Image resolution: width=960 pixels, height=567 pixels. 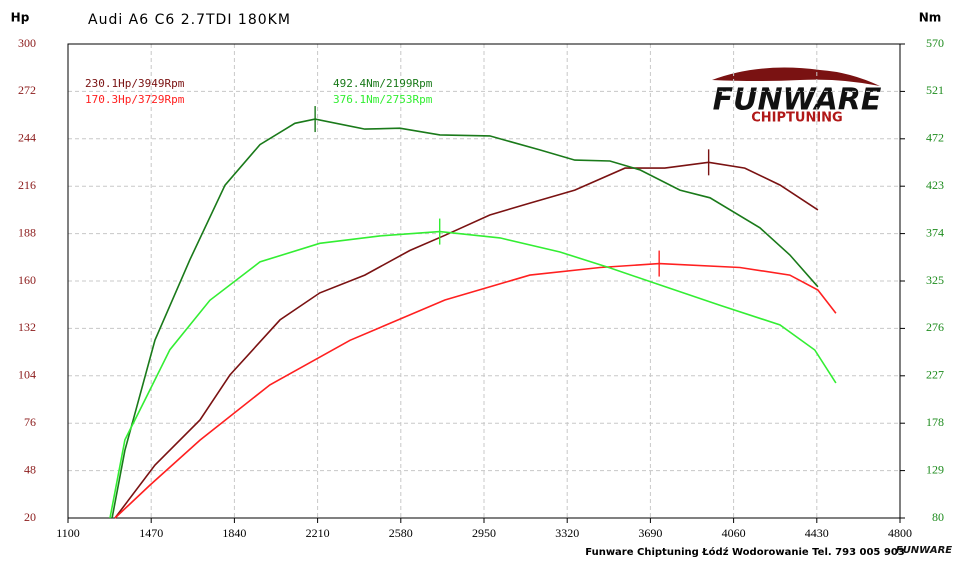 I want to click on x-tick-label: 1470, so click(x=151, y=533).